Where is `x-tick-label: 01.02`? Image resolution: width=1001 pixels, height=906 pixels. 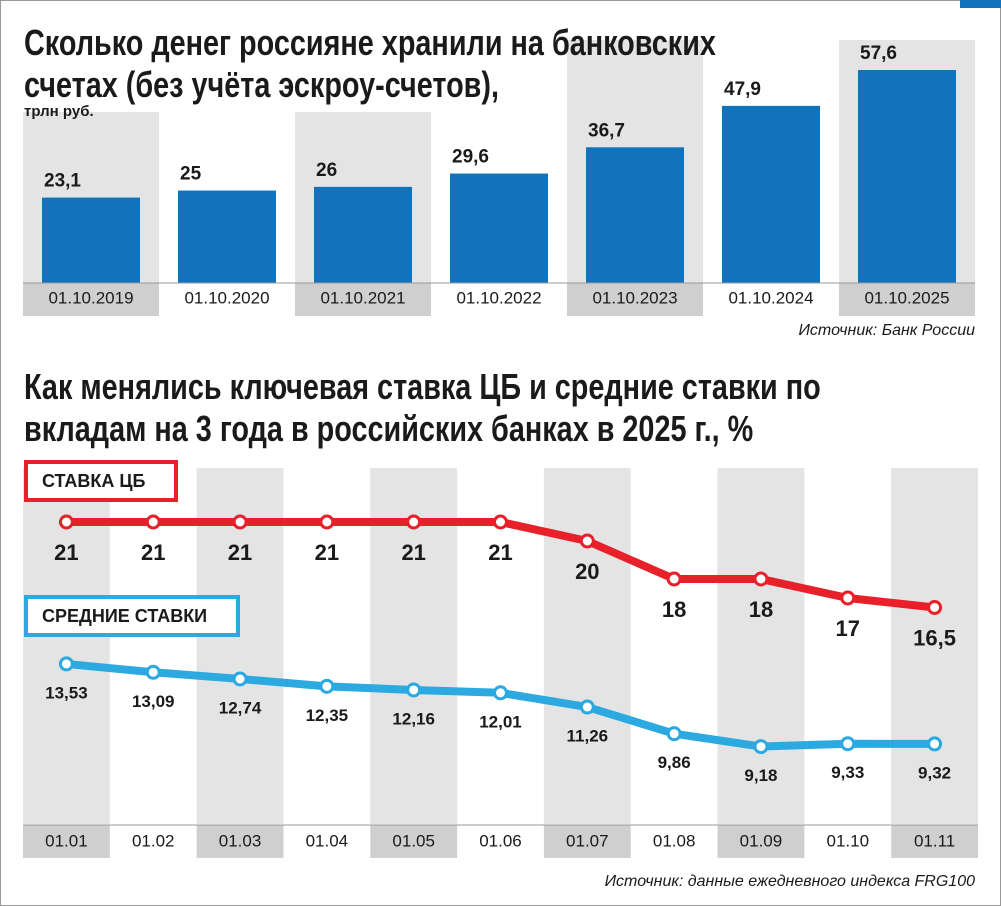 x-tick-label: 01.02 is located at coordinates (153, 840).